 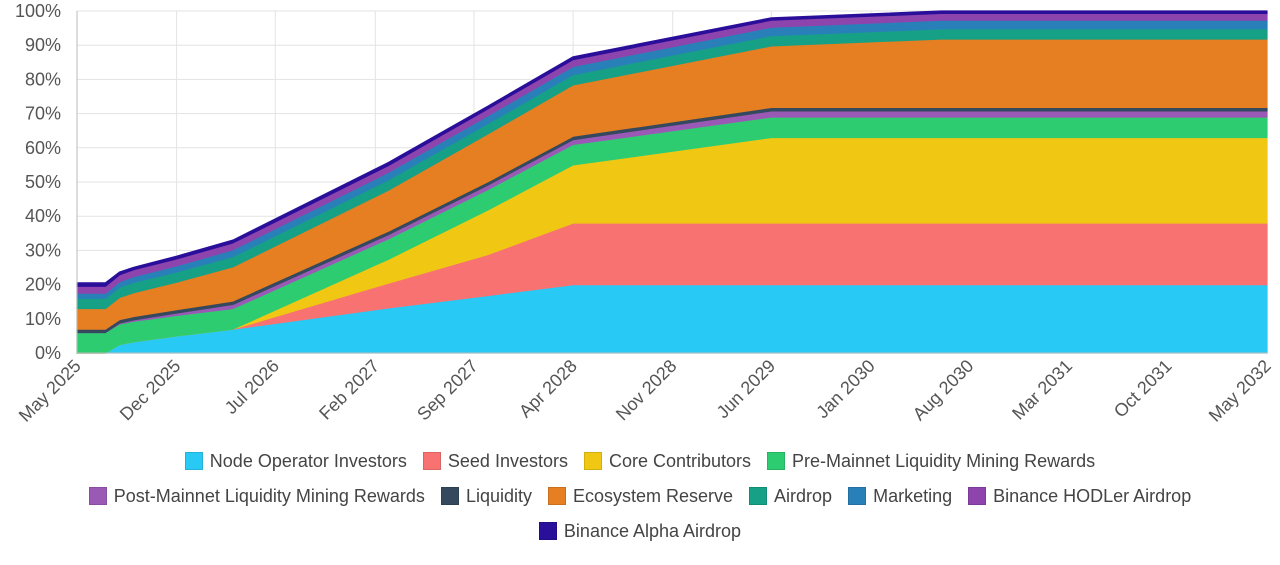 I want to click on legend-item-core-contributors: Core Contributors, so click(x=667, y=461).